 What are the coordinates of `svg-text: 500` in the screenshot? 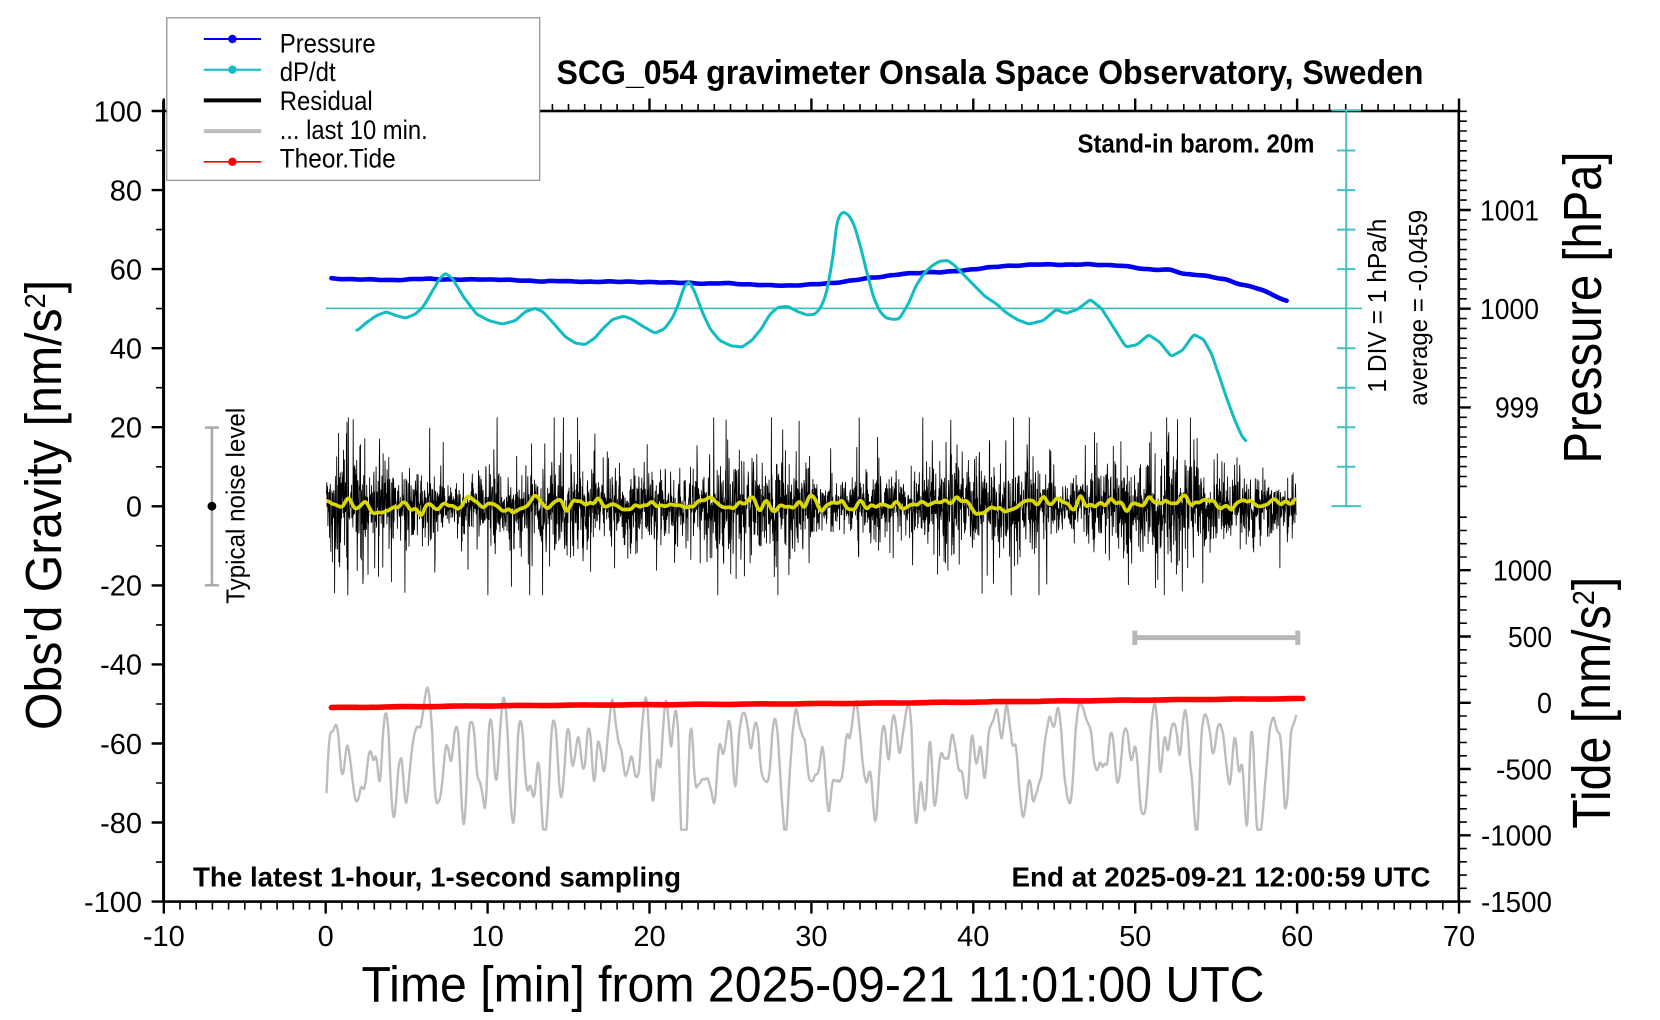 It's located at (1530, 638).